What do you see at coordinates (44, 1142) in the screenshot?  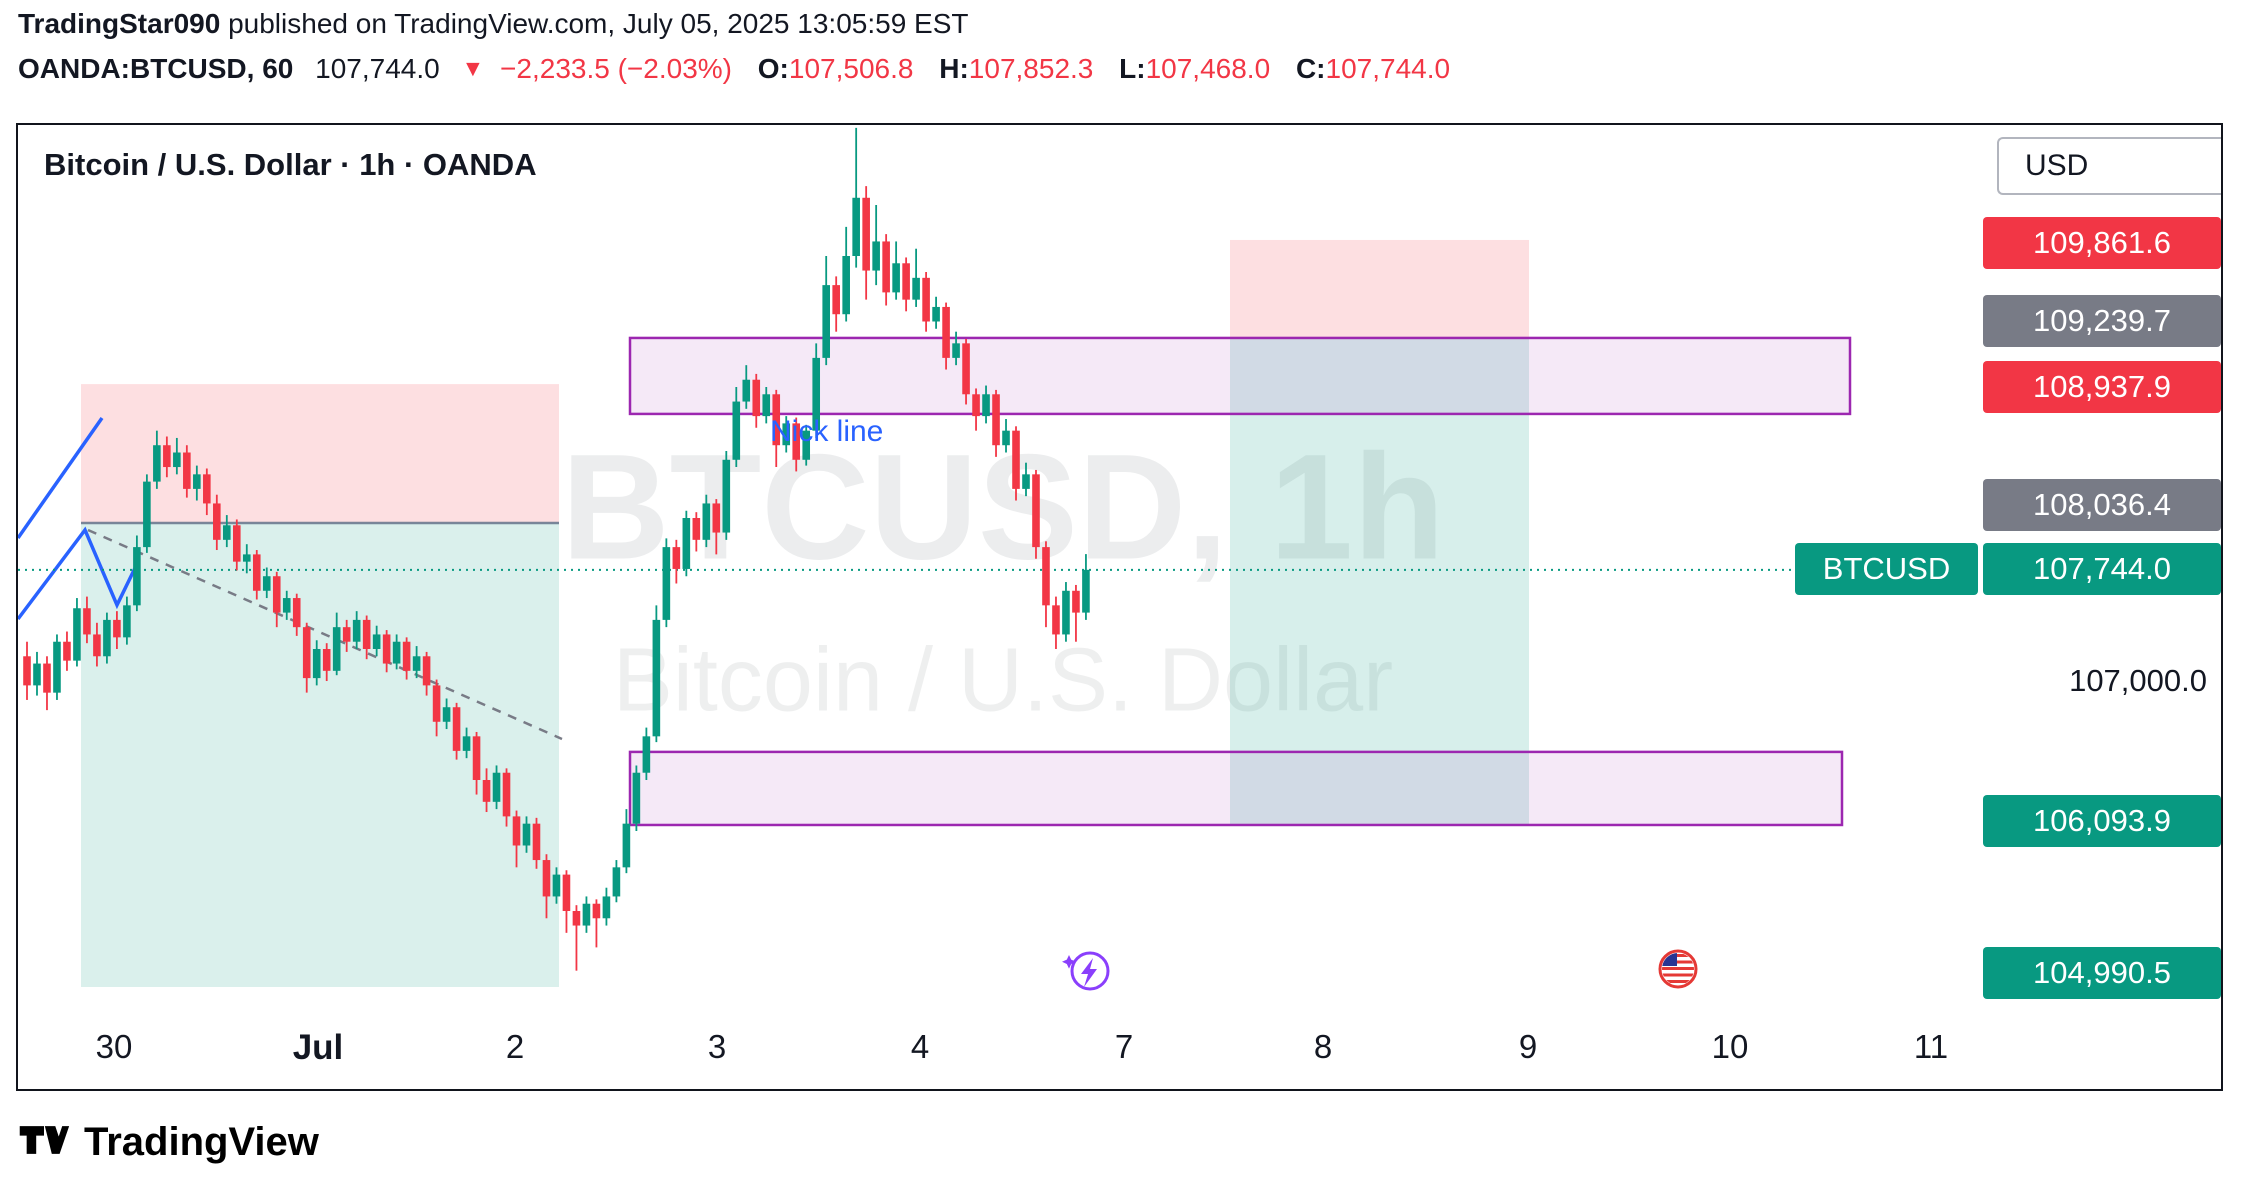 I see `tradingview-logo` at bounding box center [44, 1142].